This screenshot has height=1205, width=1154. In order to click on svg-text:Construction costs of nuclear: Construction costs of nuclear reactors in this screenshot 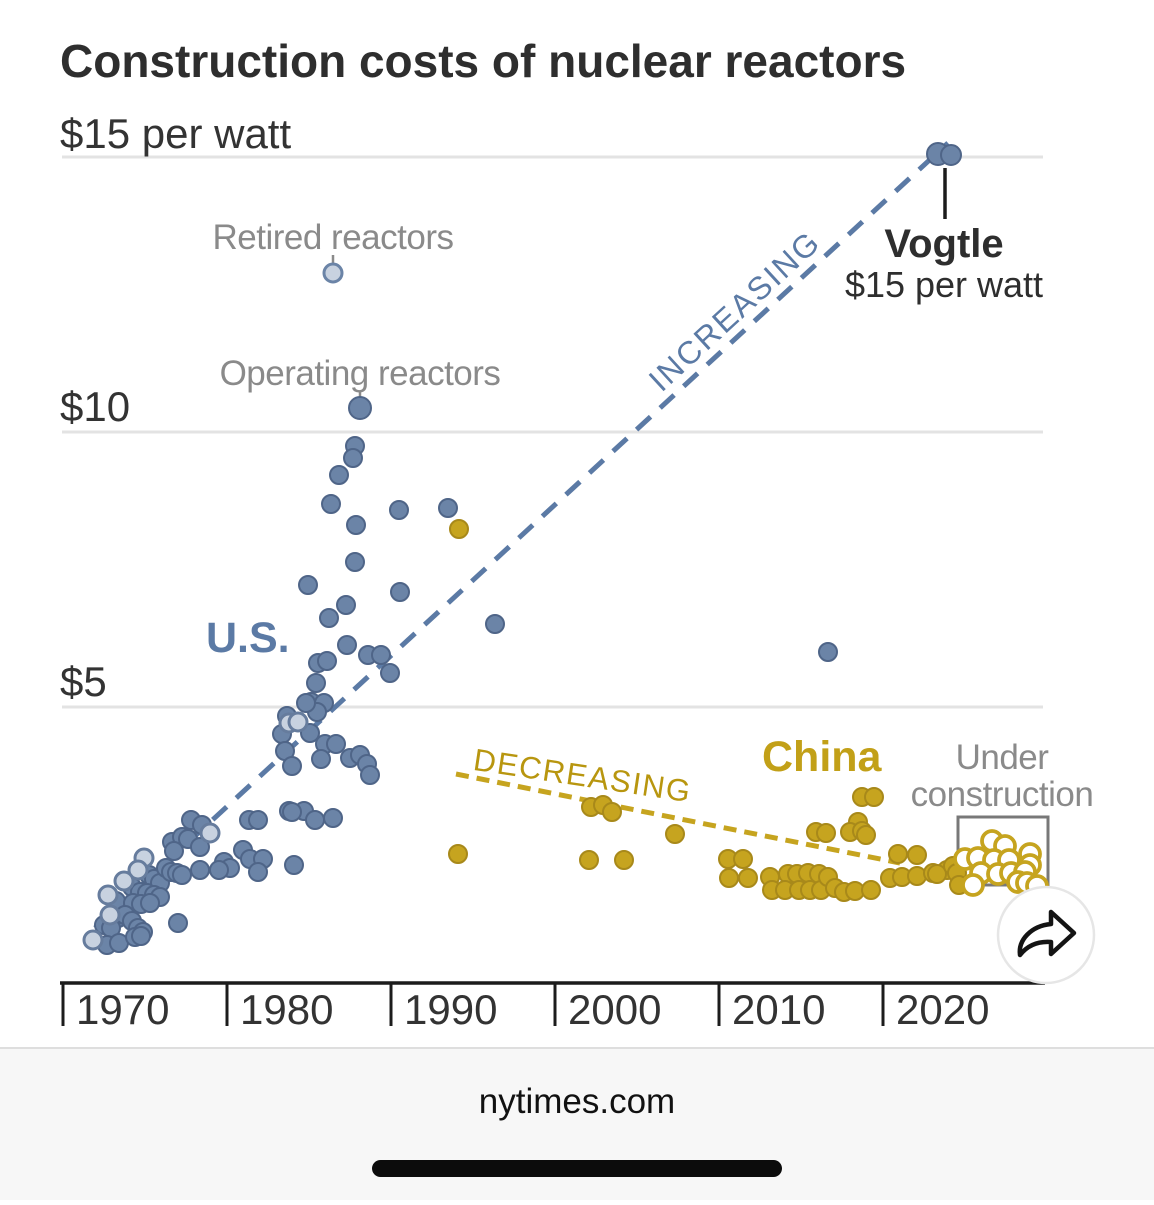, I will do `click(483, 61)`.